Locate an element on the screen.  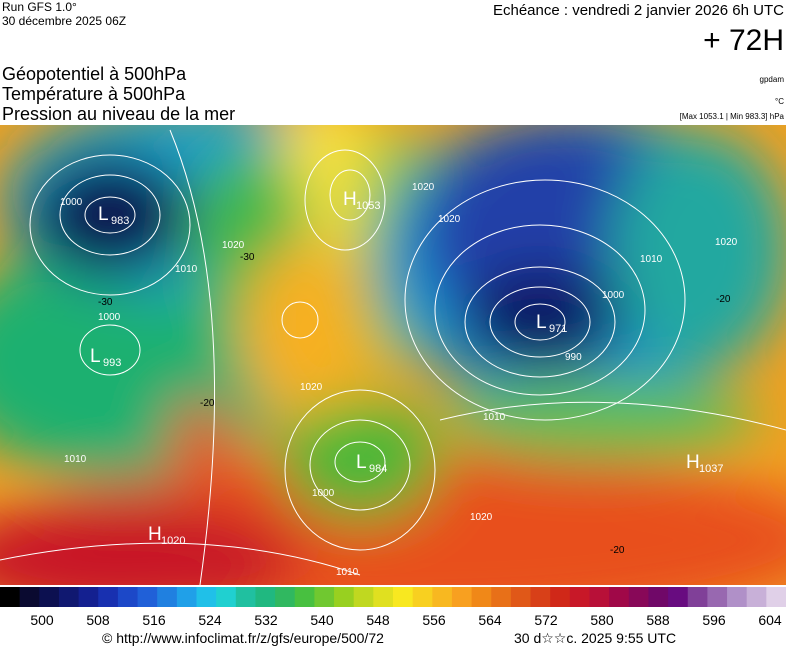
unit: °C is located at coordinates (779, 101).